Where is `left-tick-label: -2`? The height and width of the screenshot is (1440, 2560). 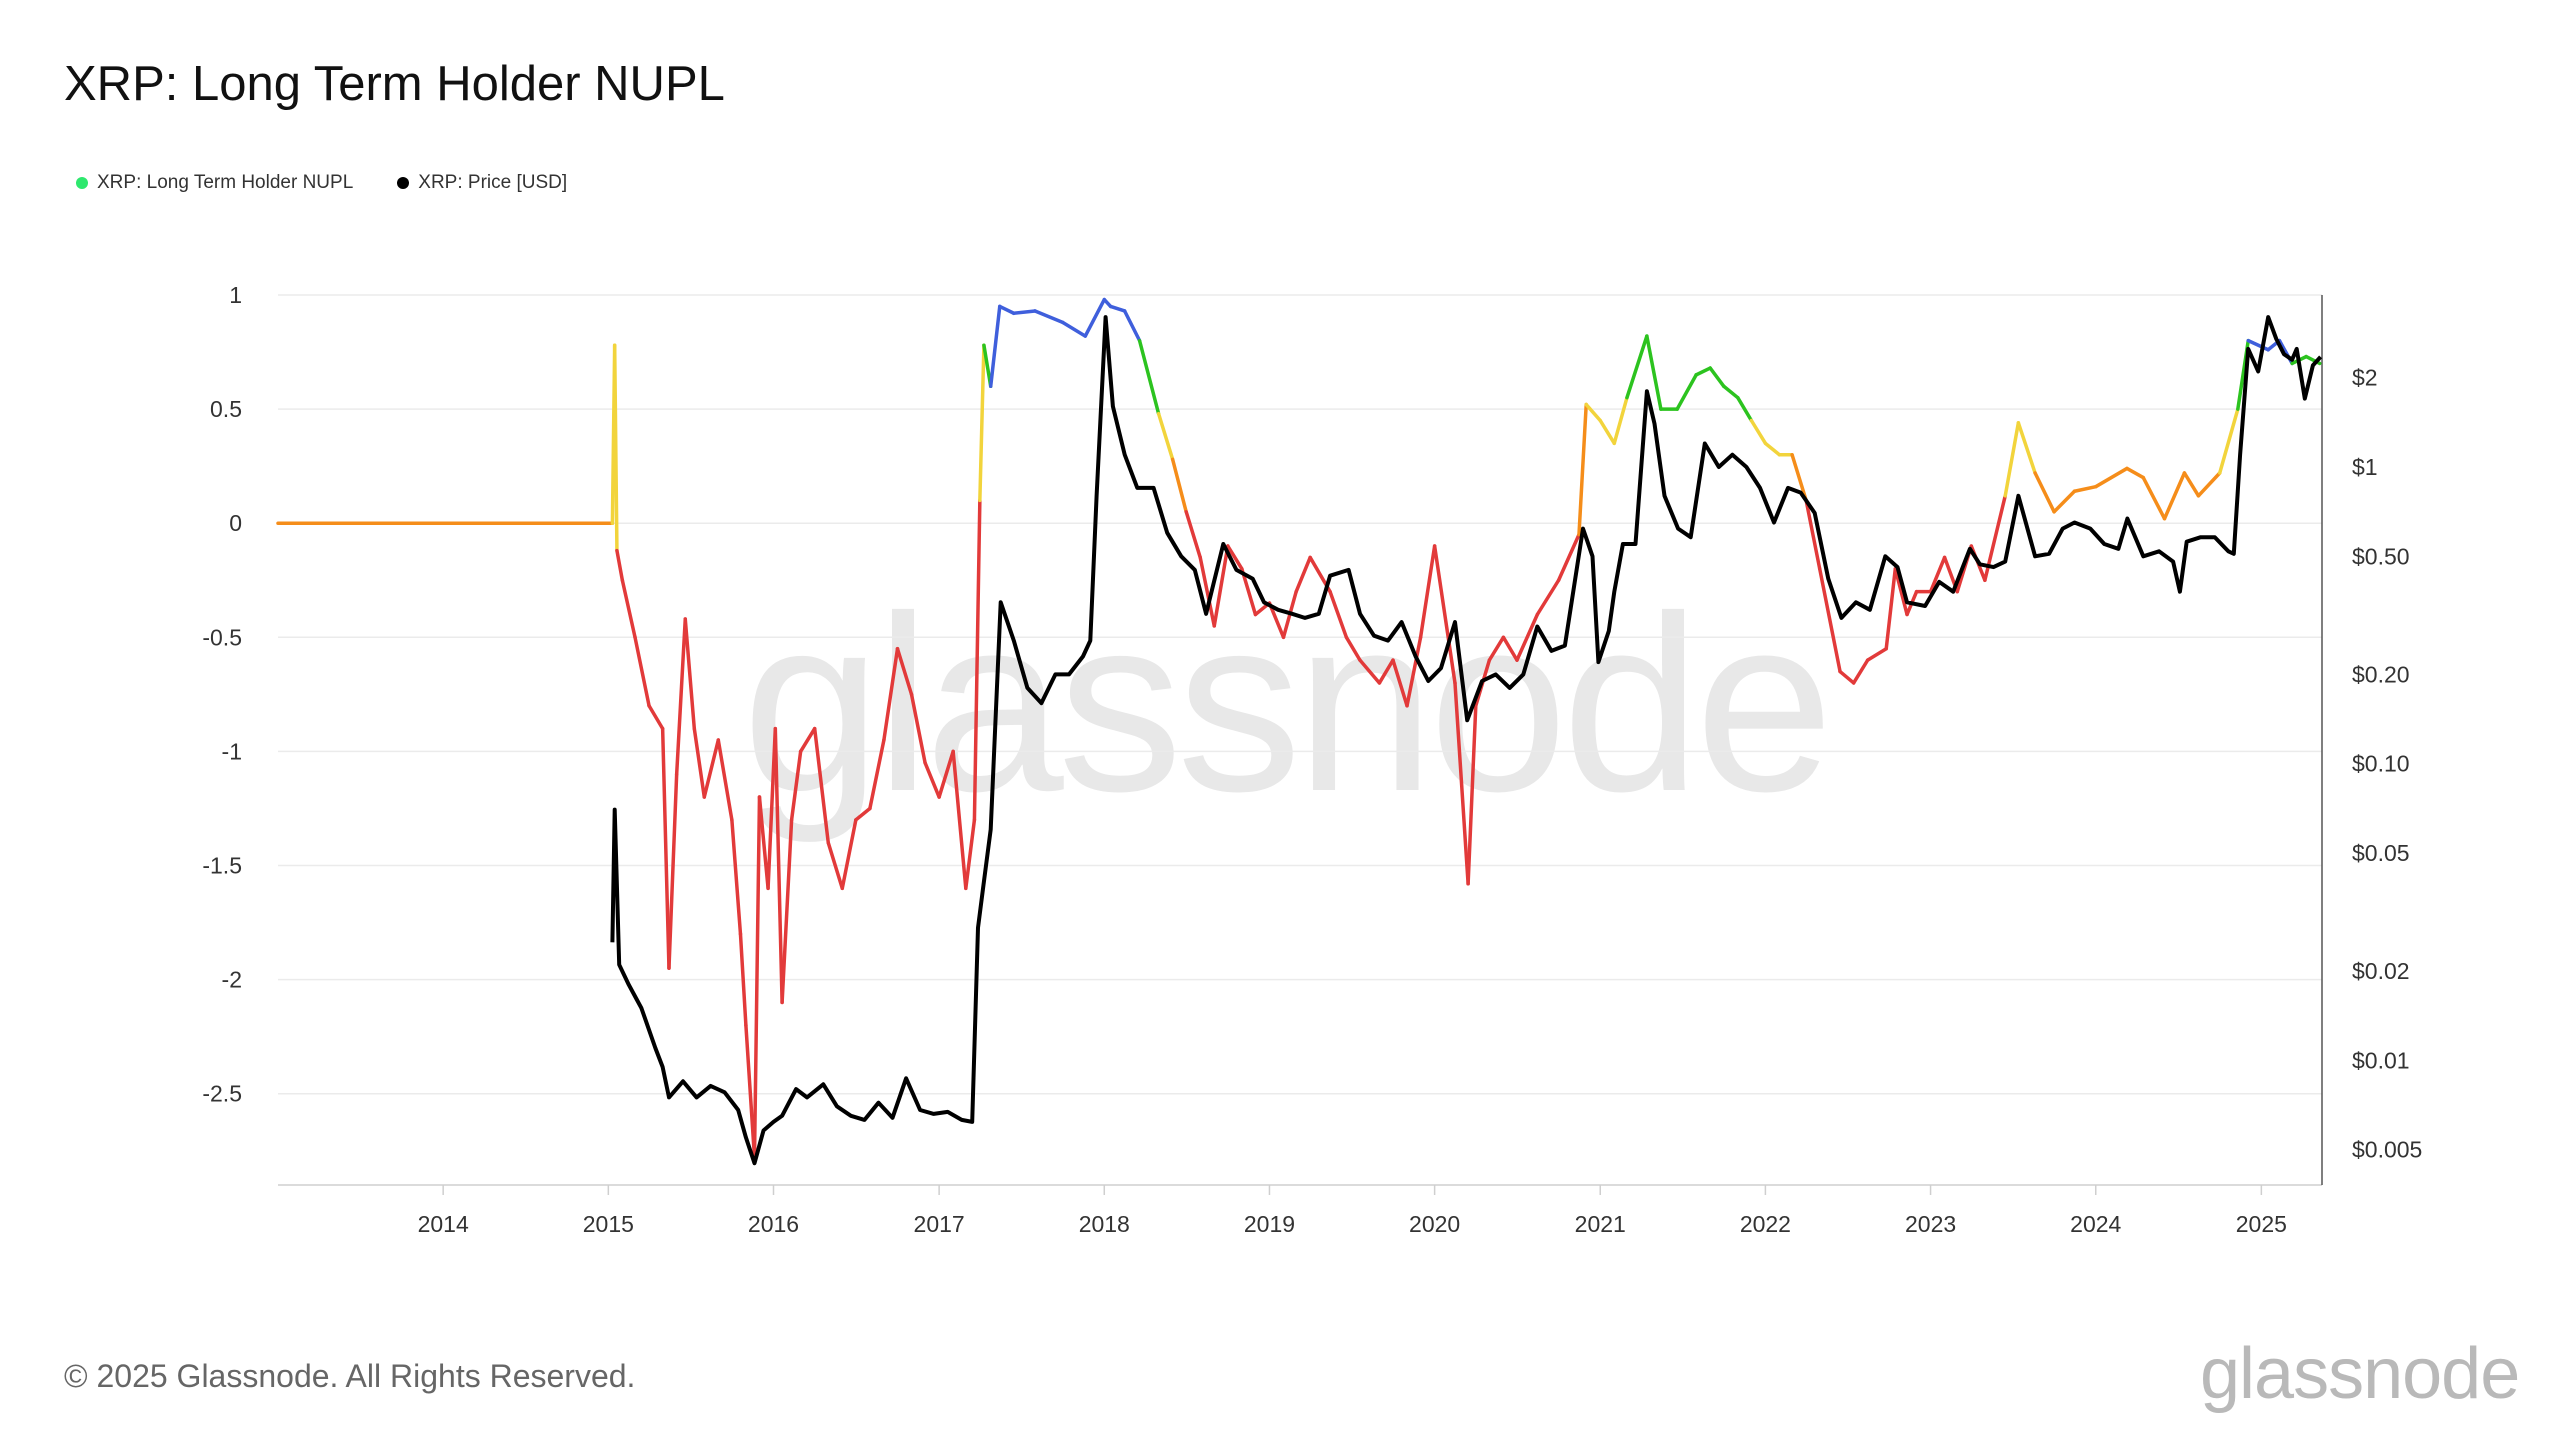 left-tick-label: -2 is located at coordinates (232, 980).